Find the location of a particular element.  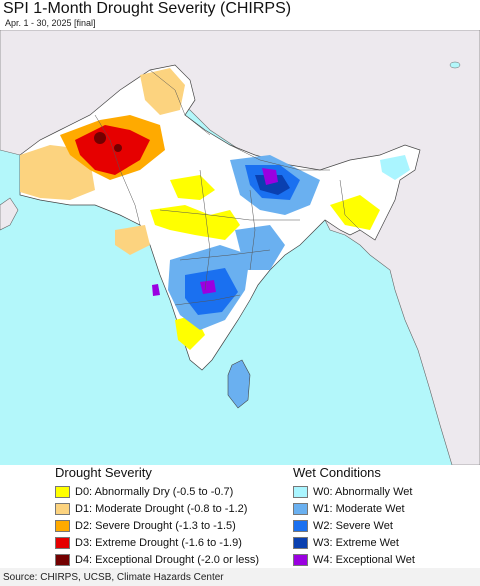

legend-label-w1: W1: Moderate Wet is located at coordinates (359, 508).